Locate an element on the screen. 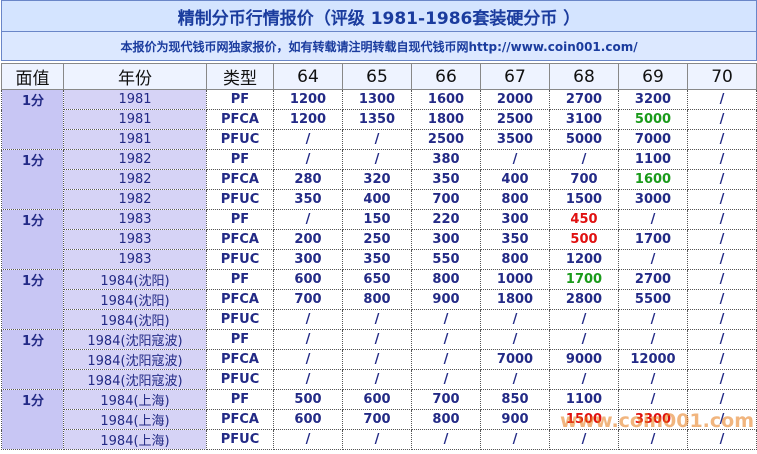 The image size is (757, 454). price: 320 is located at coordinates (377, 179).